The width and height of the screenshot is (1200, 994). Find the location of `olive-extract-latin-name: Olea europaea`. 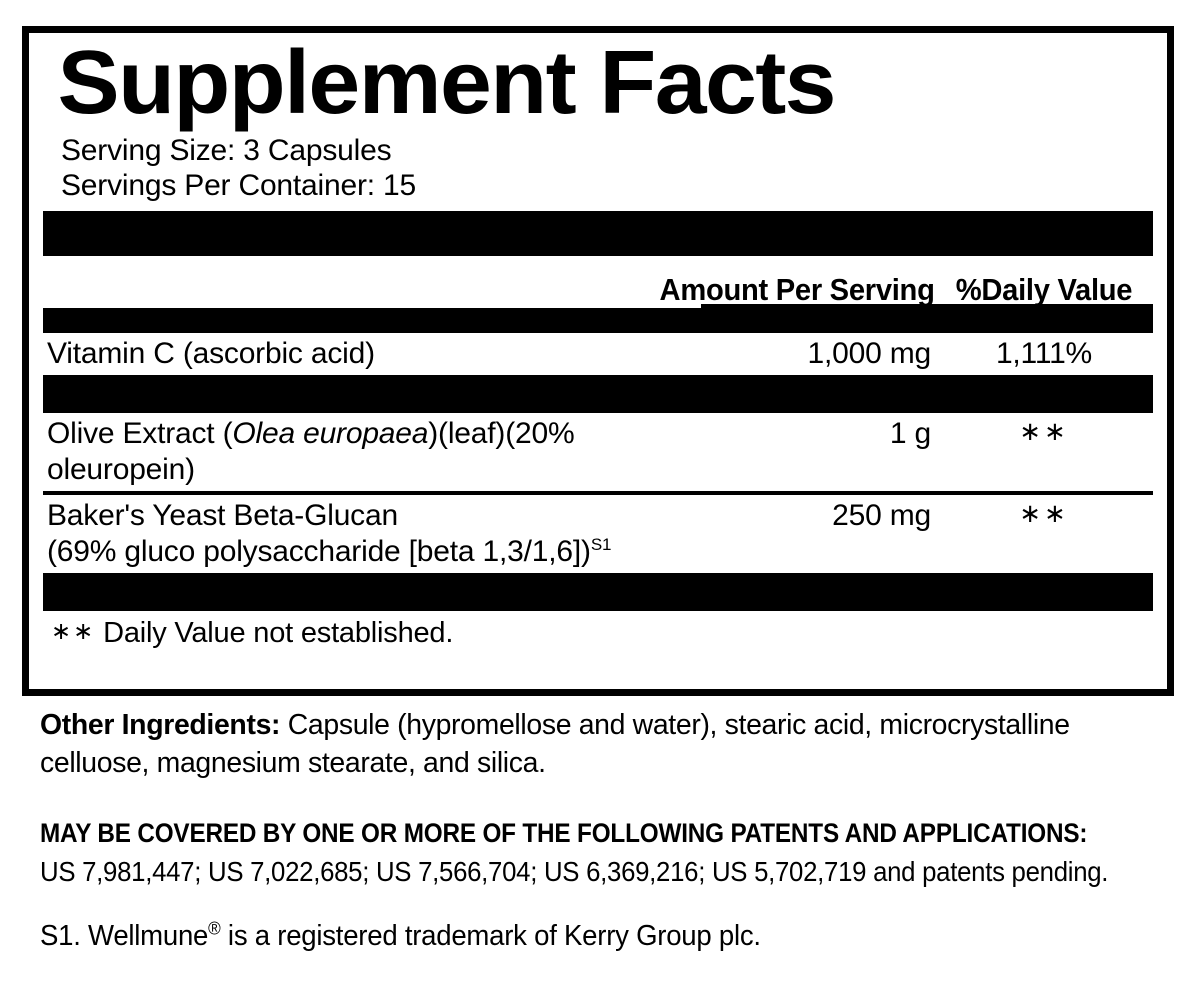

olive-extract-latin-name: Olea europaea is located at coordinates (330, 434).